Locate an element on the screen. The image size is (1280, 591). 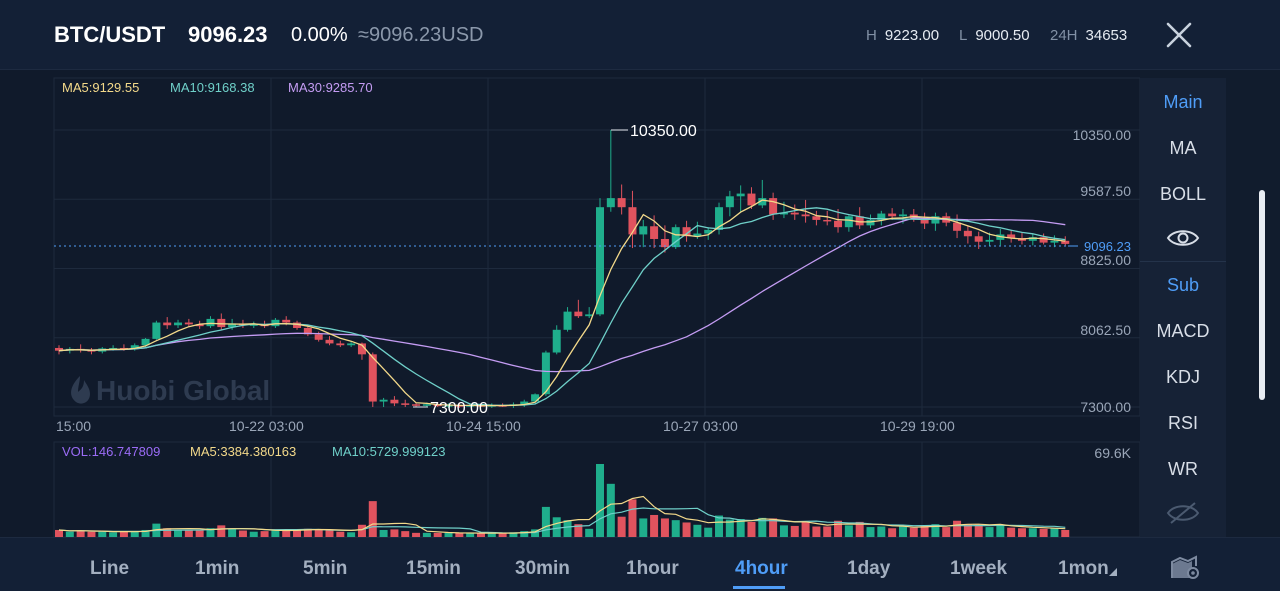
interval-1day: 1day is located at coordinates (869, 568).